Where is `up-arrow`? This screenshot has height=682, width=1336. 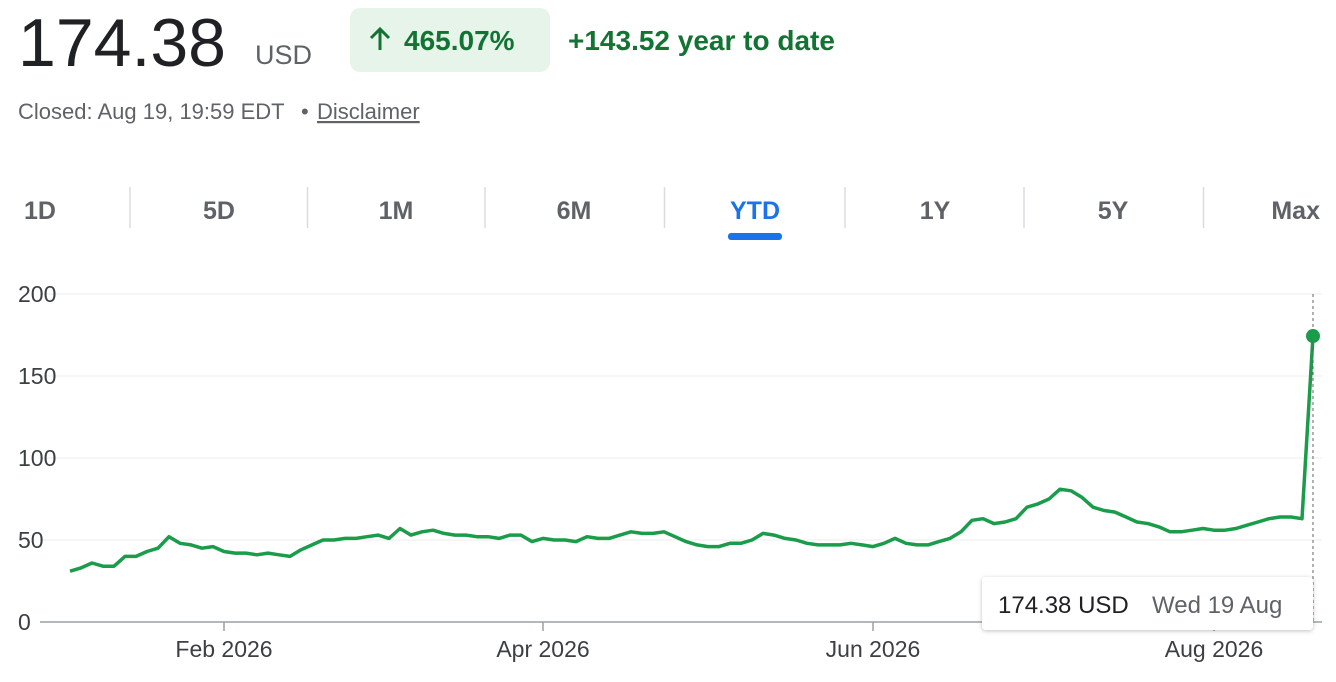 up-arrow is located at coordinates (380, 38).